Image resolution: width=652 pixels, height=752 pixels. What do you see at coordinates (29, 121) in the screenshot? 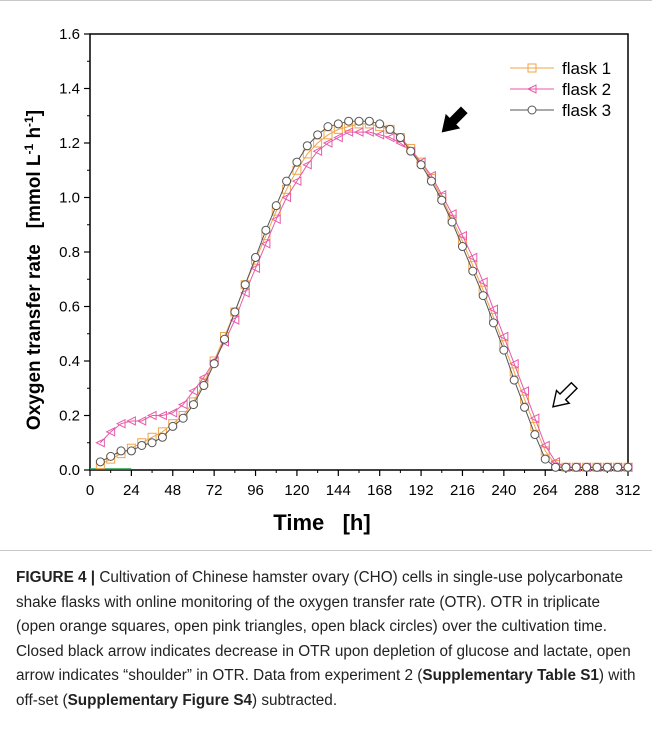
I see `y-axis-label-sup2: -1` at bounding box center [29, 121].